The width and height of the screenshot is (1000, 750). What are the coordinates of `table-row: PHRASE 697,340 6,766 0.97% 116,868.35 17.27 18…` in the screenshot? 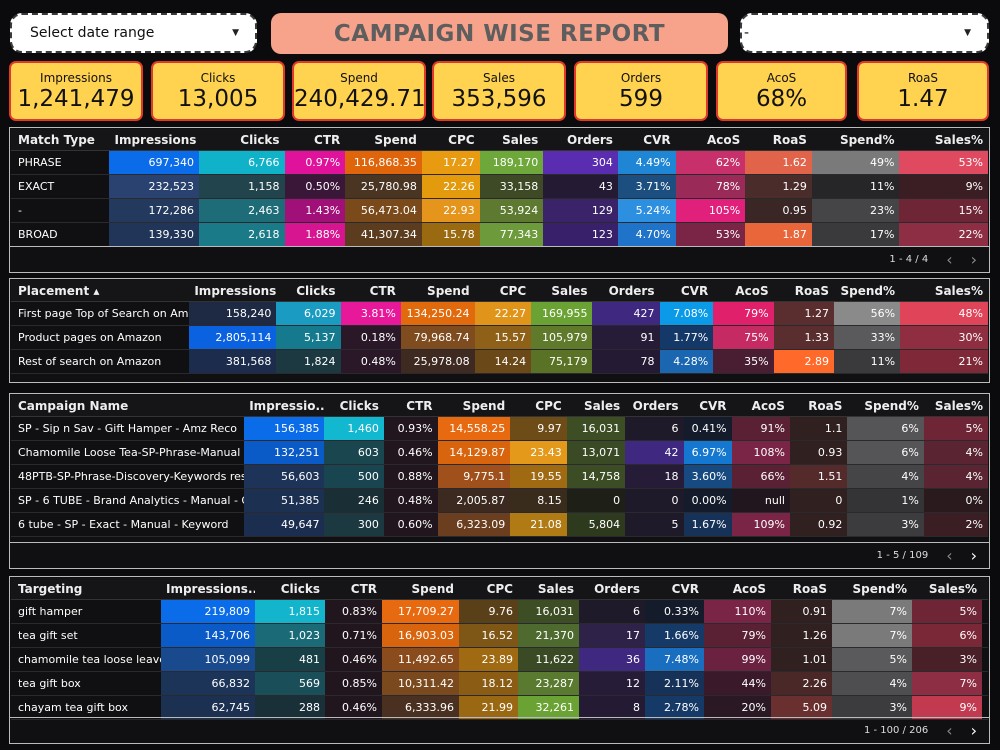 It's located at (500, 163).